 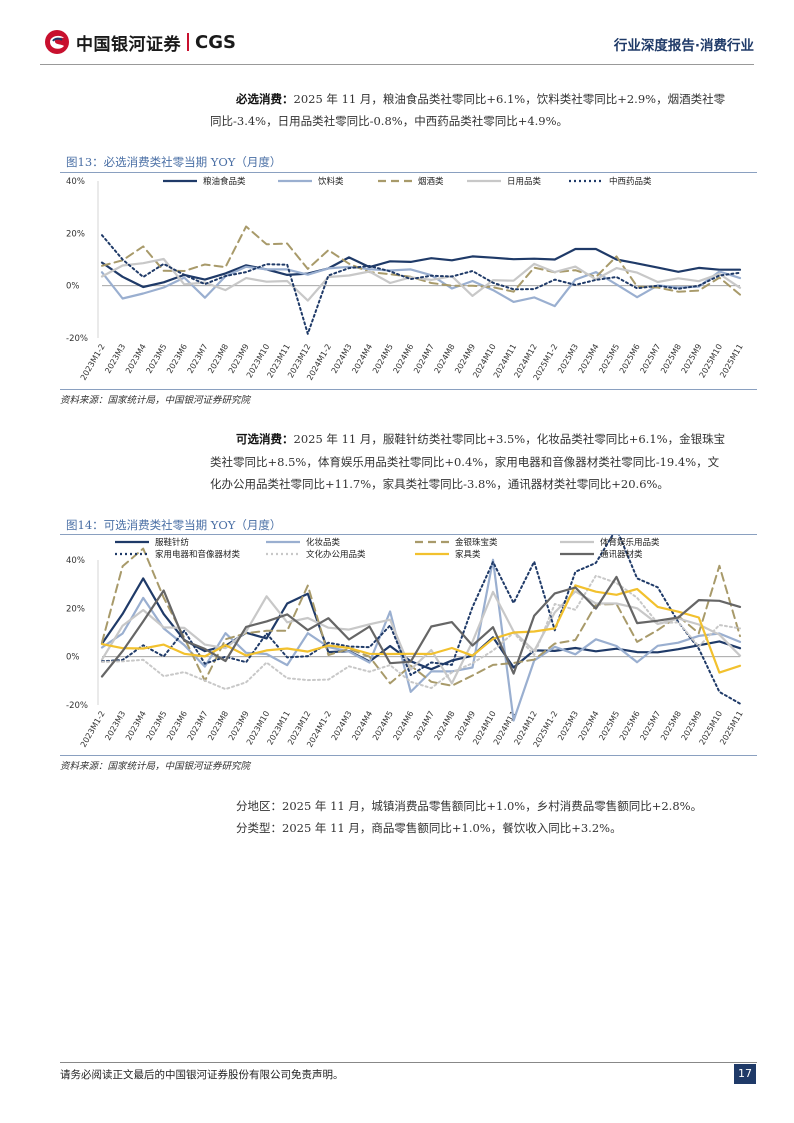 What do you see at coordinates (630, 181) in the screenshot?
I see `legend-label: 中西药品类` at bounding box center [630, 181].